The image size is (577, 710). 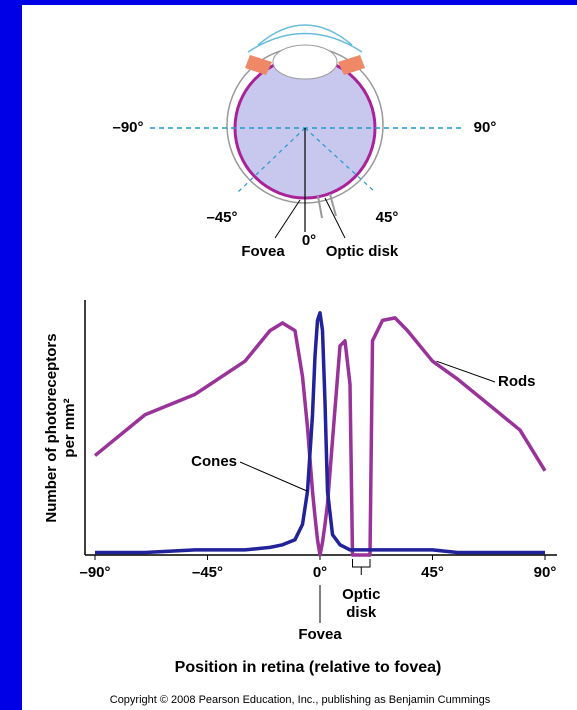 What do you see at coordinates (361, 612) in the screenshot?
I see `annotation: disk` at bounding box center [361, 612].